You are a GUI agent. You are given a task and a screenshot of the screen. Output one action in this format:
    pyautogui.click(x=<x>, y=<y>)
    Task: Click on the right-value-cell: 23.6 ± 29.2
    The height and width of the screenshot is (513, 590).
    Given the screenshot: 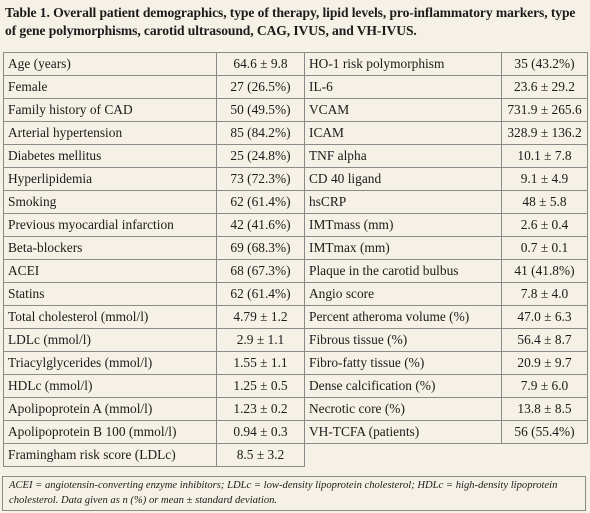 What is the action you would take?
    pyautogui.click(x=544, y=87)
    